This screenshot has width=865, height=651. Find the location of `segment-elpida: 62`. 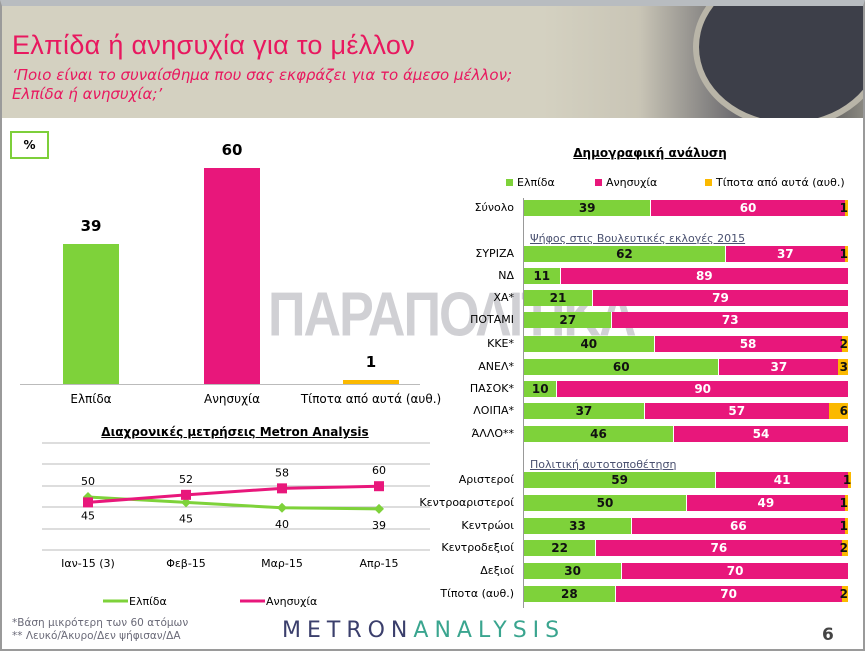

segment-elpida: 62 is located at coordinates (624, 254).